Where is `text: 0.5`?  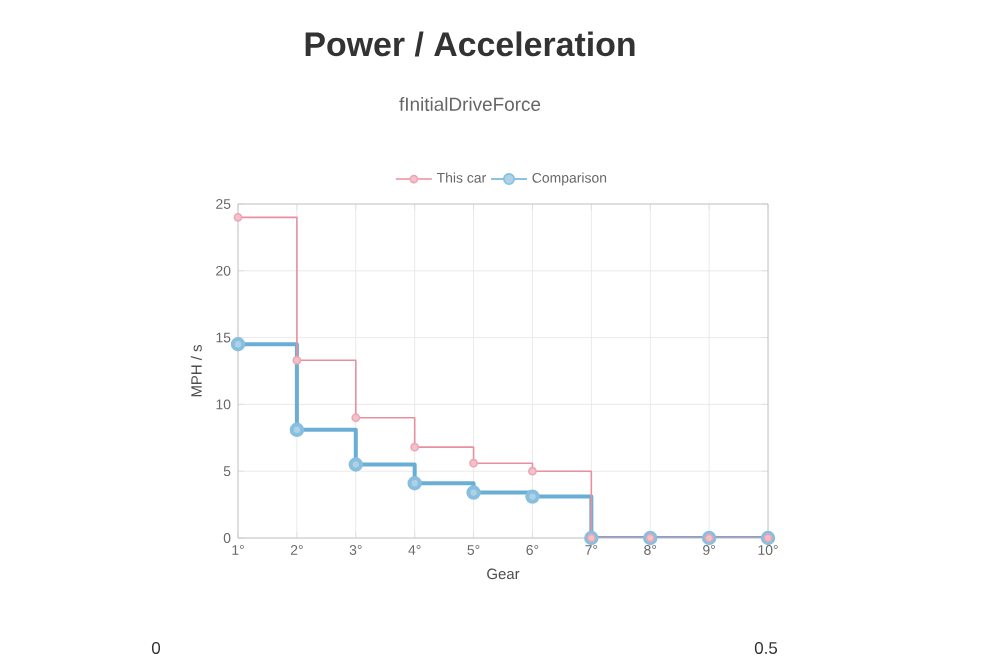
text: 0.5 is located at coordinates (766, 648).